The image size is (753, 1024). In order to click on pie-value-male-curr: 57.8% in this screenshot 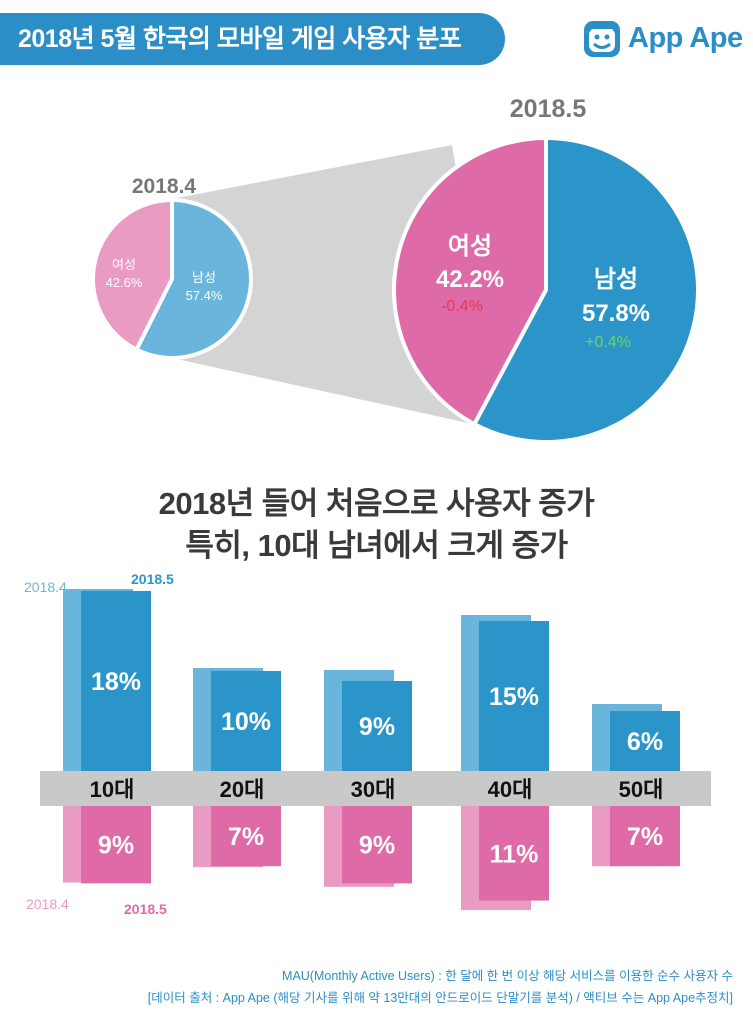, I will do `click(616, 313)`.